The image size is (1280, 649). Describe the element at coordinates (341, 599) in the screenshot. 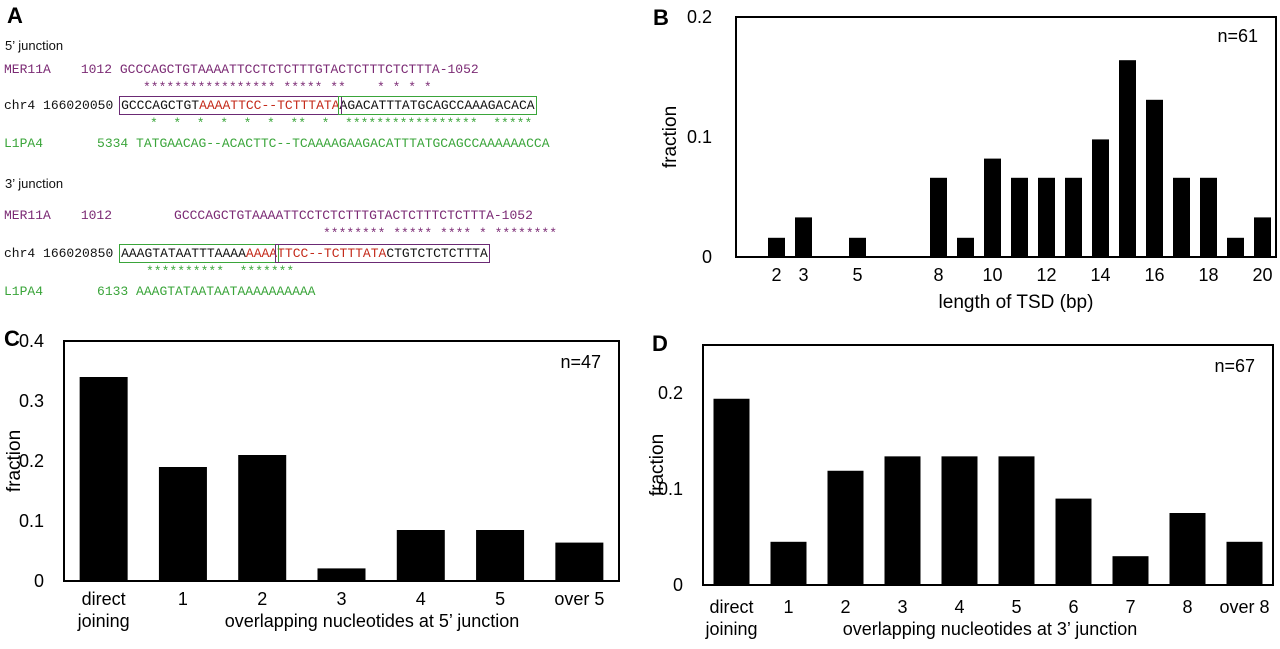

I see `xtick-c-3-0: 3` at that location.